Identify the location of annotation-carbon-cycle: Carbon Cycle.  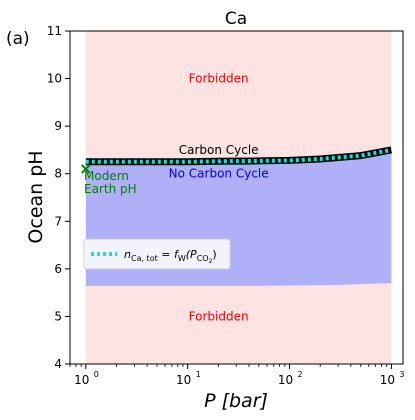
(219, 150).